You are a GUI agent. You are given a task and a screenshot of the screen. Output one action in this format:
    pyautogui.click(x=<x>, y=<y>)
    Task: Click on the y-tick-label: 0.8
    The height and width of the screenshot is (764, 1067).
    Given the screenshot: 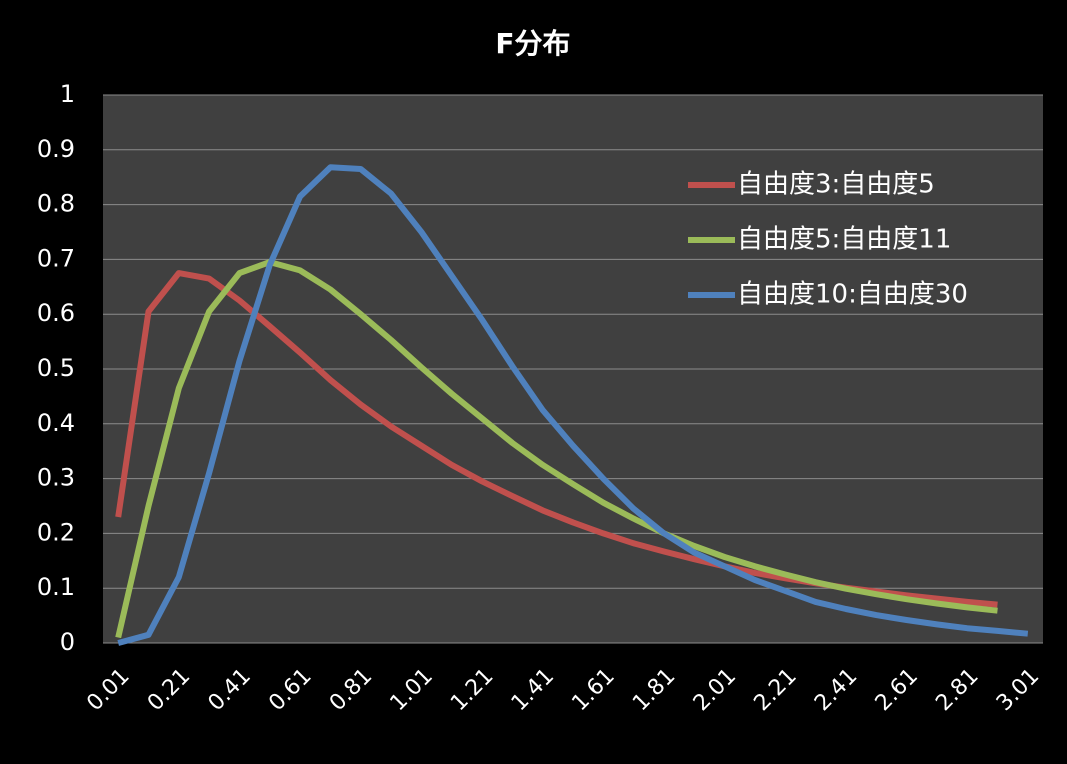 What is the action you would take?
    pyautogui.click(x=56, y=204)
    